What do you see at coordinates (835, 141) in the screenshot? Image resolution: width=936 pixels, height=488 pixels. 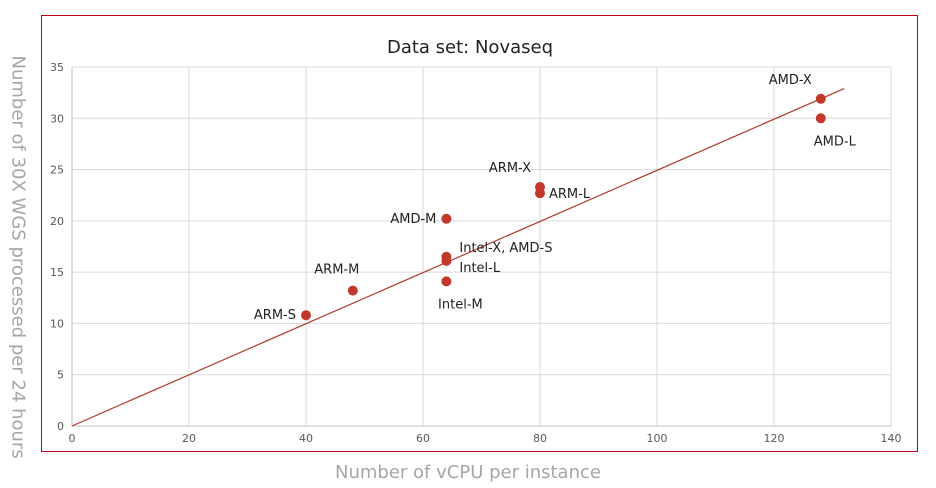 I see `data-point-label: AMD-L` at bounding box center [835, 141].